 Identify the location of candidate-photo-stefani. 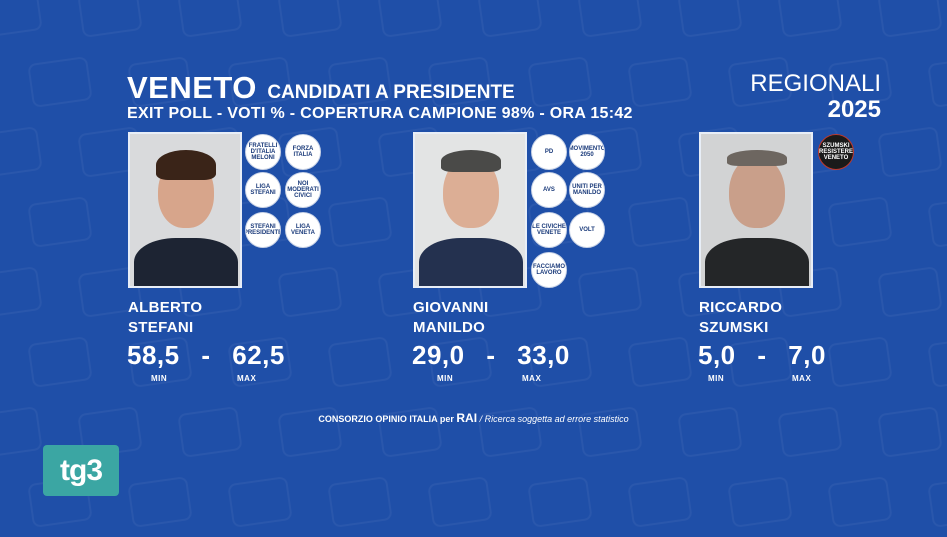
(185, 210).